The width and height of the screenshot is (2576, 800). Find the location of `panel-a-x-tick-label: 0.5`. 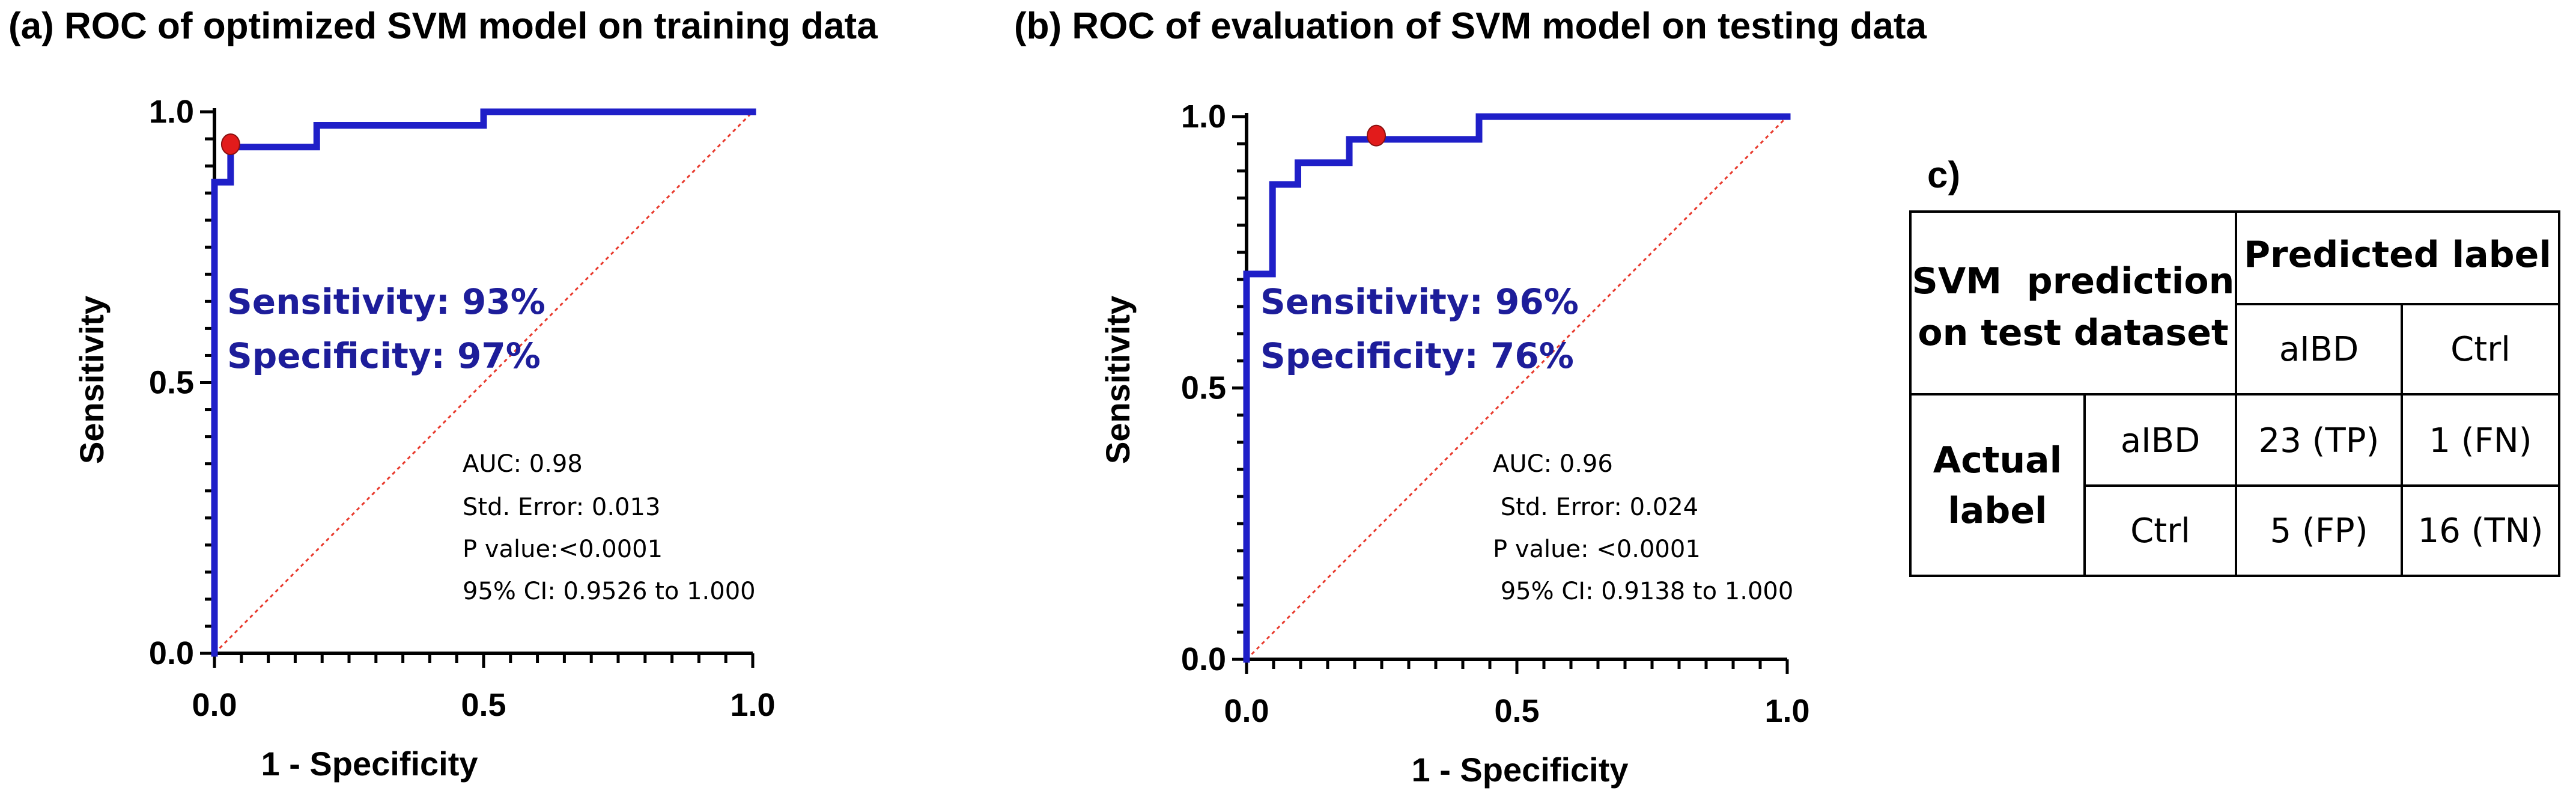

panel-a-x-tick-label: 0.5 is located at coordinates (483, 705).